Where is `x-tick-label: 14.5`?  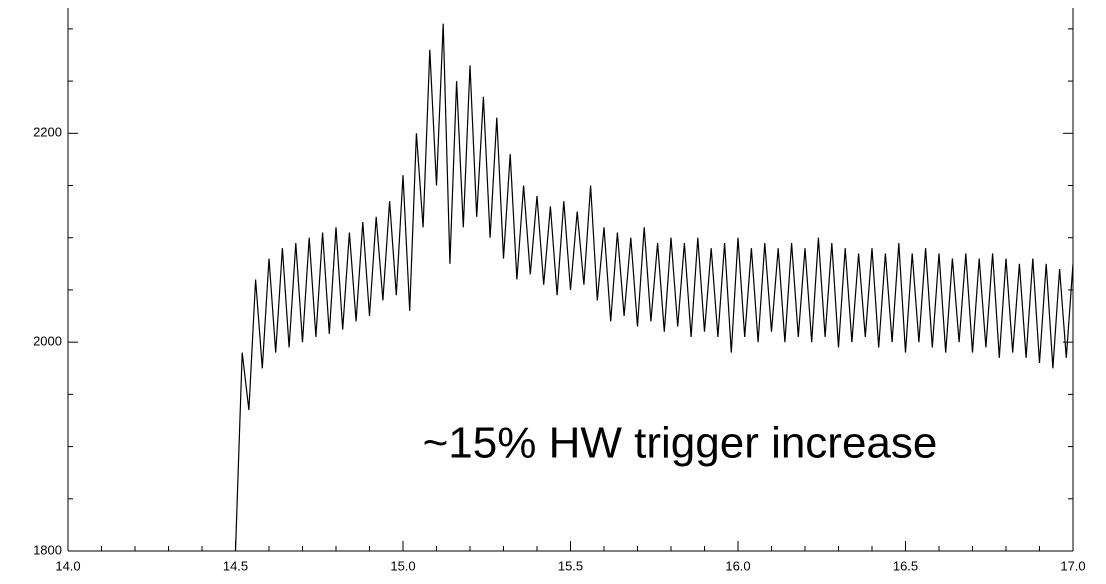
x-tick-label: 14.5 is located at coordinates (235, 565).